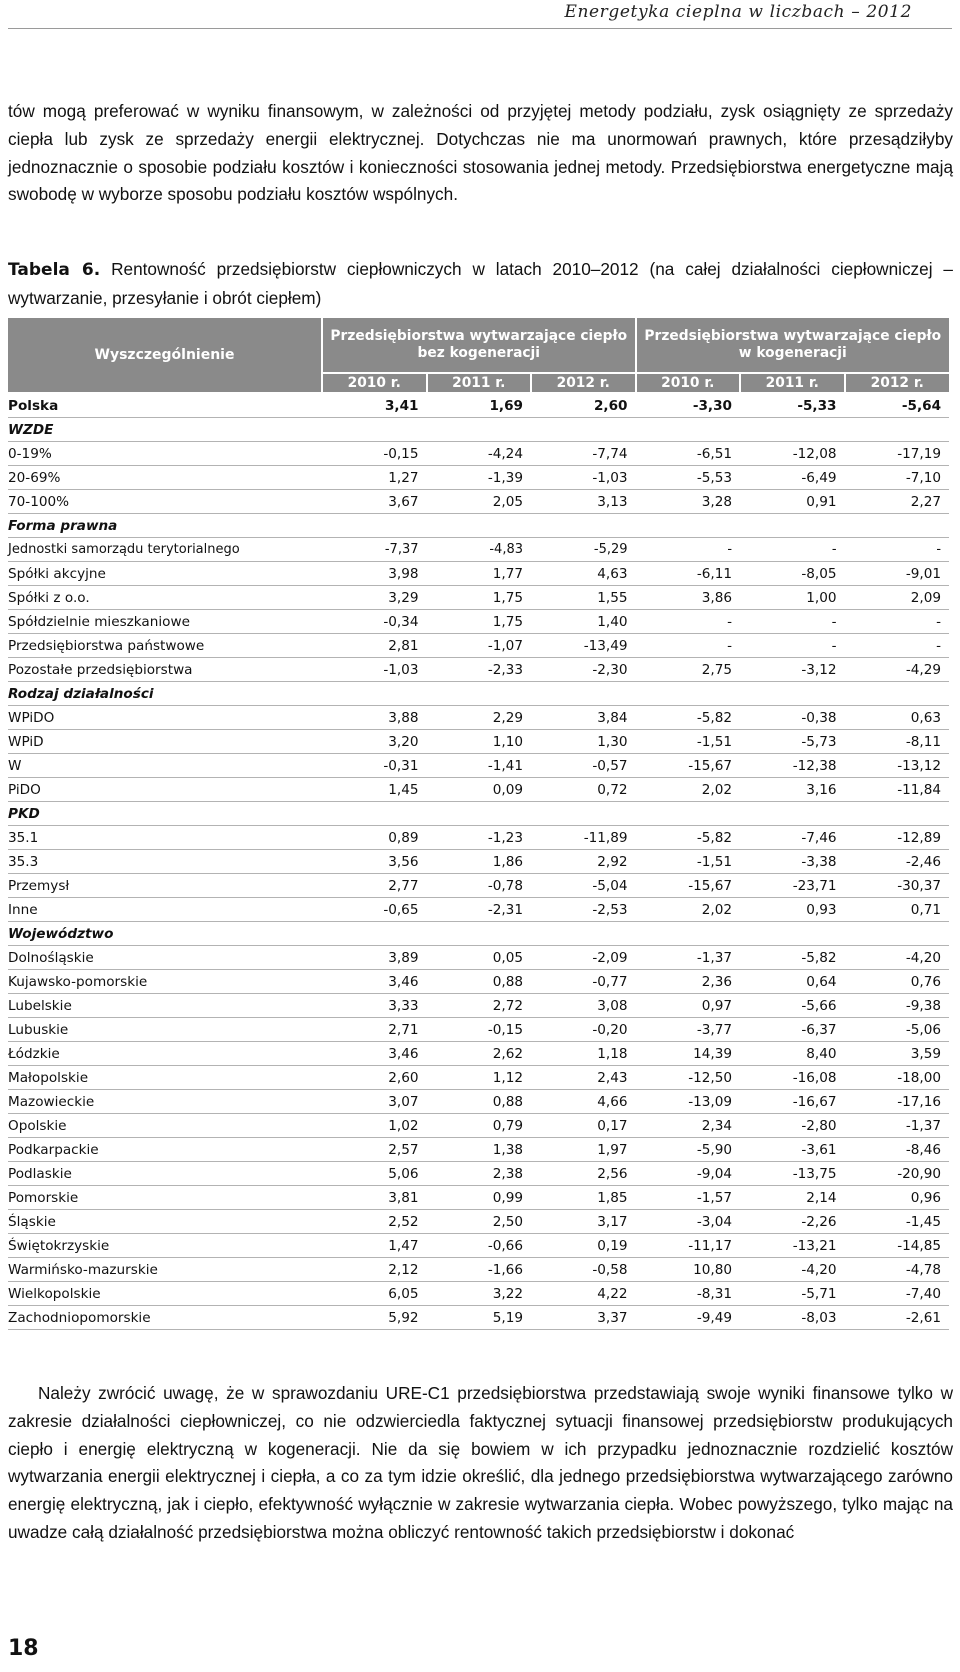  I want to click on value-cell: 1,45, so click(374, 789).